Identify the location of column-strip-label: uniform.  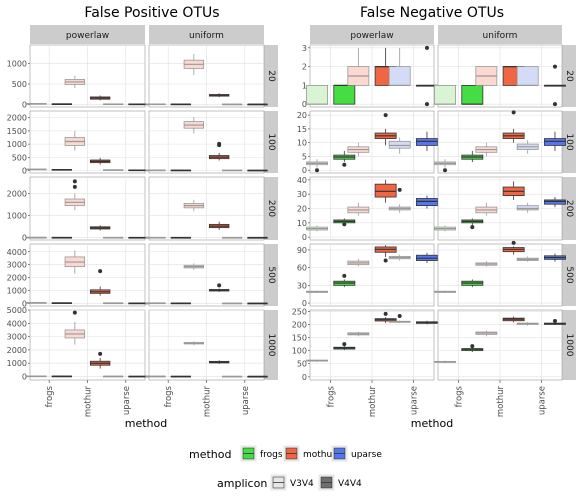
(500, 36).